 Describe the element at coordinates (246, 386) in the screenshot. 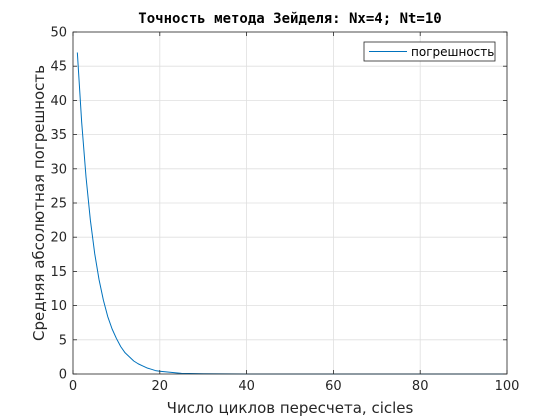

I see `x-tick-label: 40` at that location.